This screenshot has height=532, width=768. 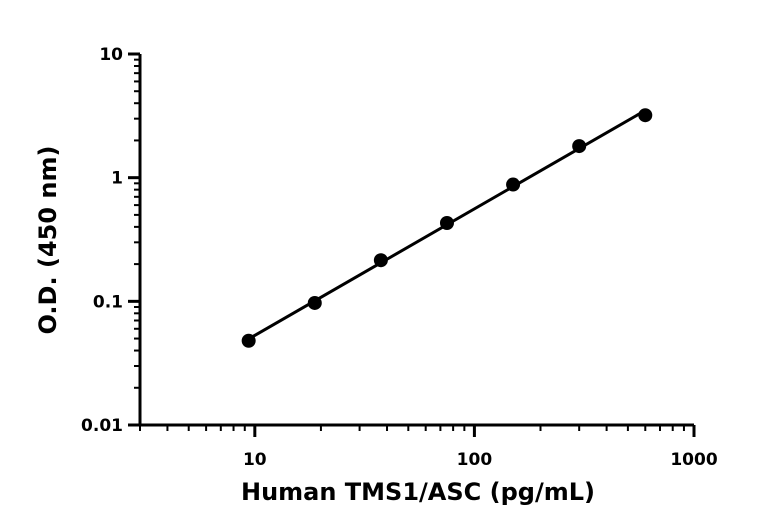 What do you see at coordinates (108, 302) in the screenshot?
I see `y-tick-label: 0.1` at bounding box center [108, 302].